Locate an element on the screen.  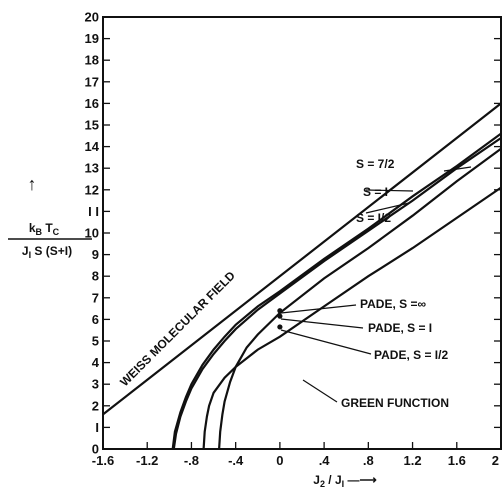
annotation-2: S = I/2 is located at coordinates (373, 218).